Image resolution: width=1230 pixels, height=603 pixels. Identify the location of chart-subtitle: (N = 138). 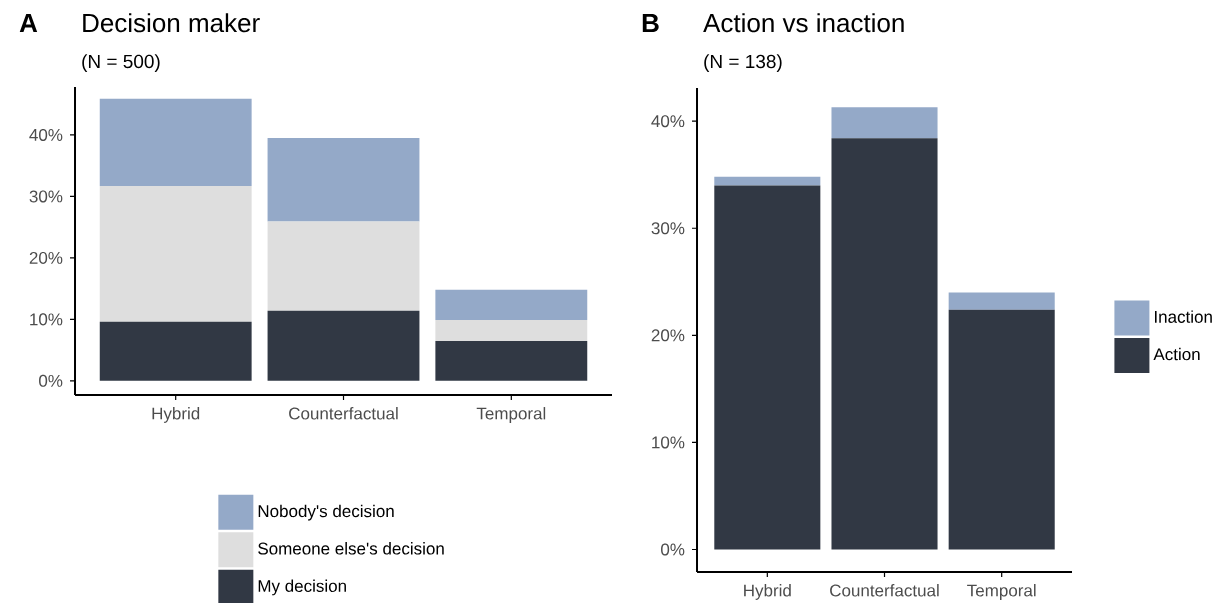
(743, 63).